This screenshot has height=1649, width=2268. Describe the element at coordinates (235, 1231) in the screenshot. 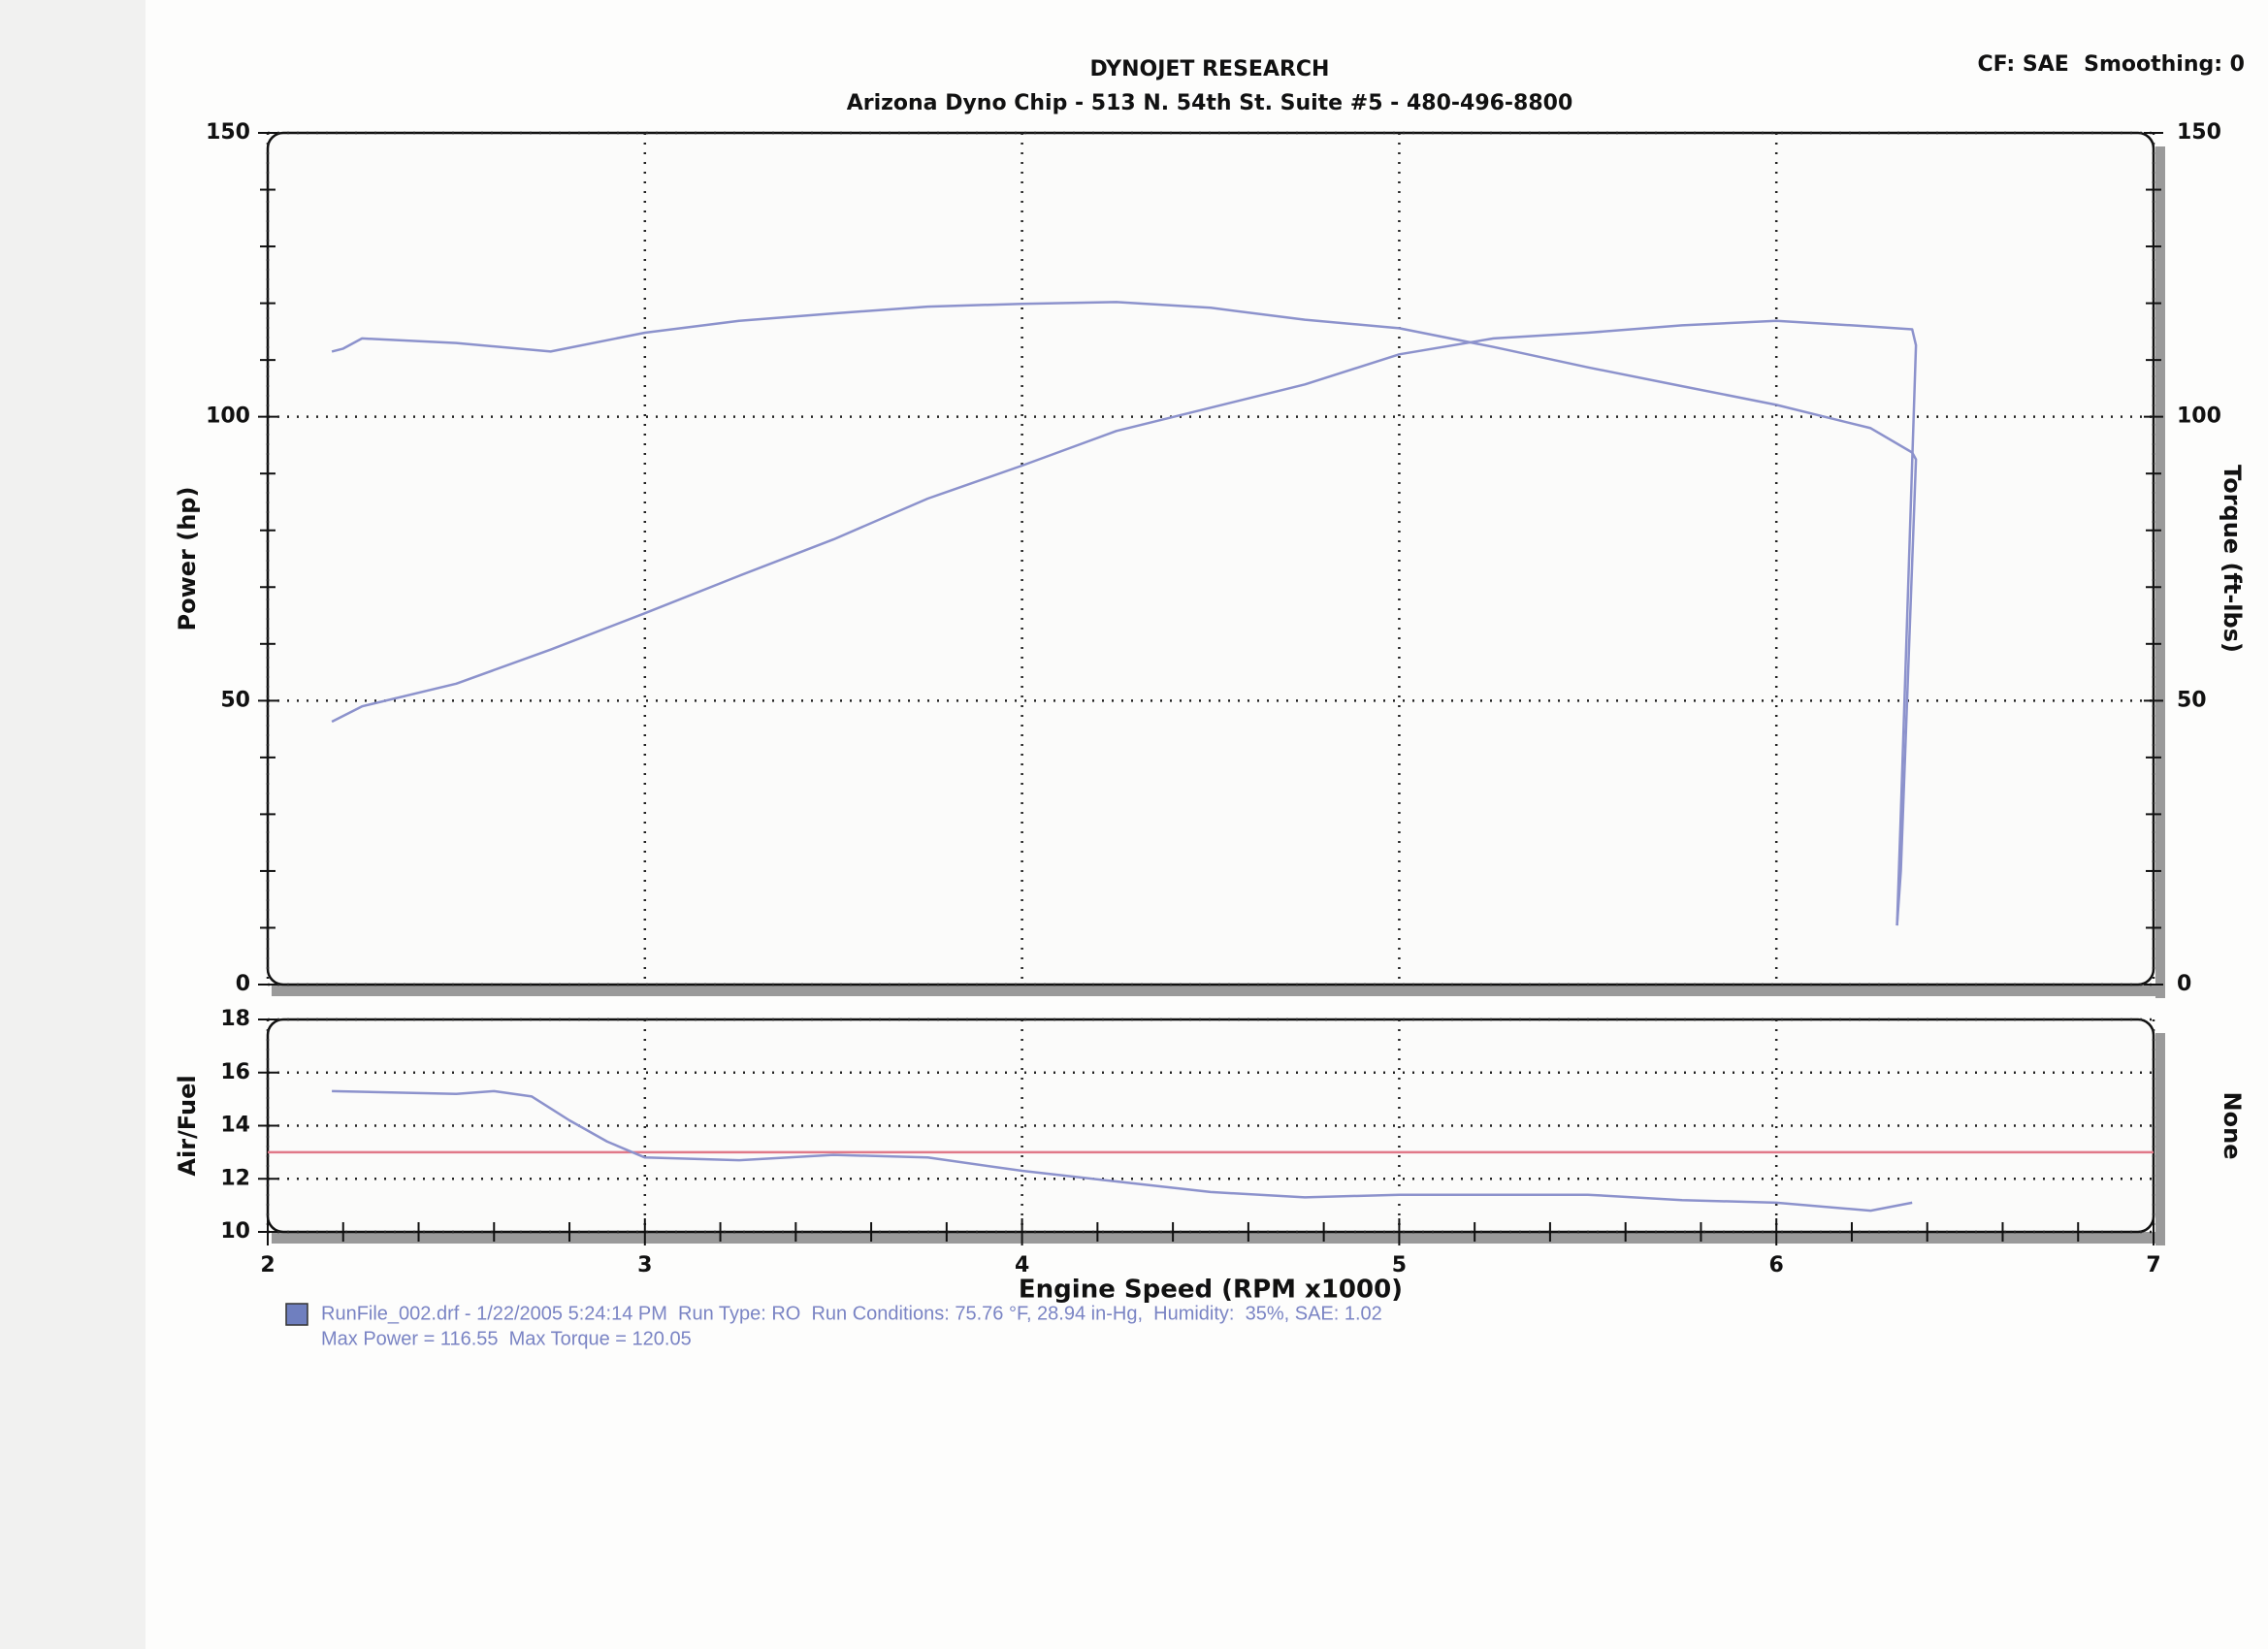

I see `y-tick-label: 10` at that location.